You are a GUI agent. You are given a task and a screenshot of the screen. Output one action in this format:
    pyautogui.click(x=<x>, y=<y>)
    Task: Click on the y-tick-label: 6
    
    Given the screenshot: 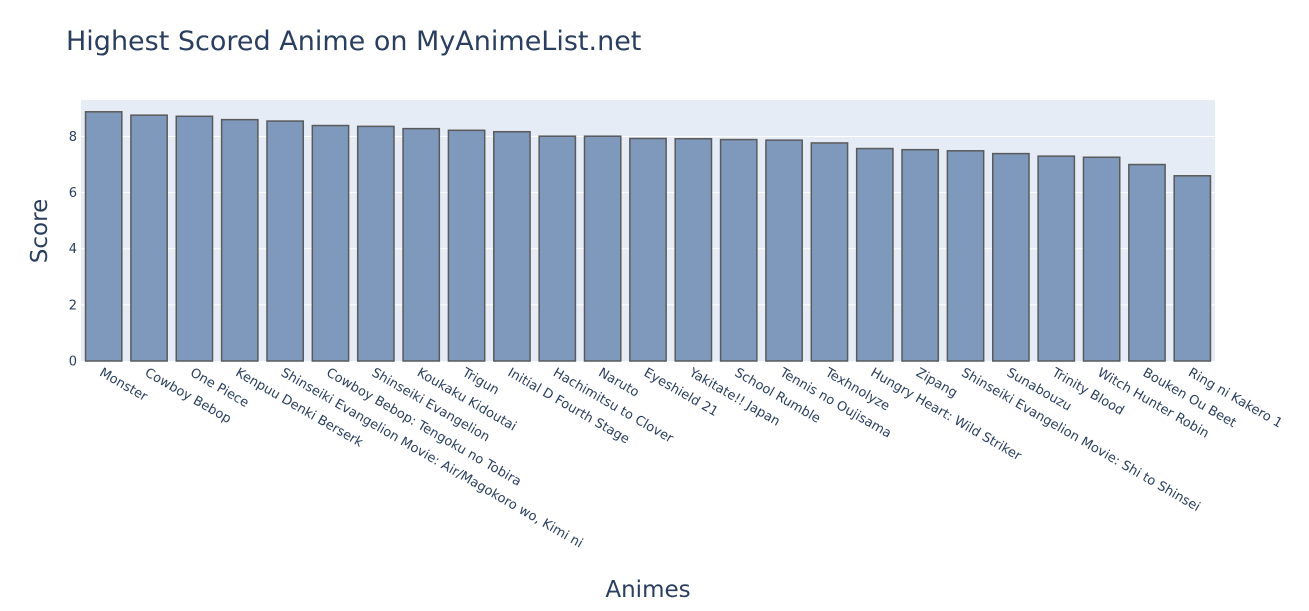 What is the action you would take?
    pyautogui.click(x=73, y=193)
    